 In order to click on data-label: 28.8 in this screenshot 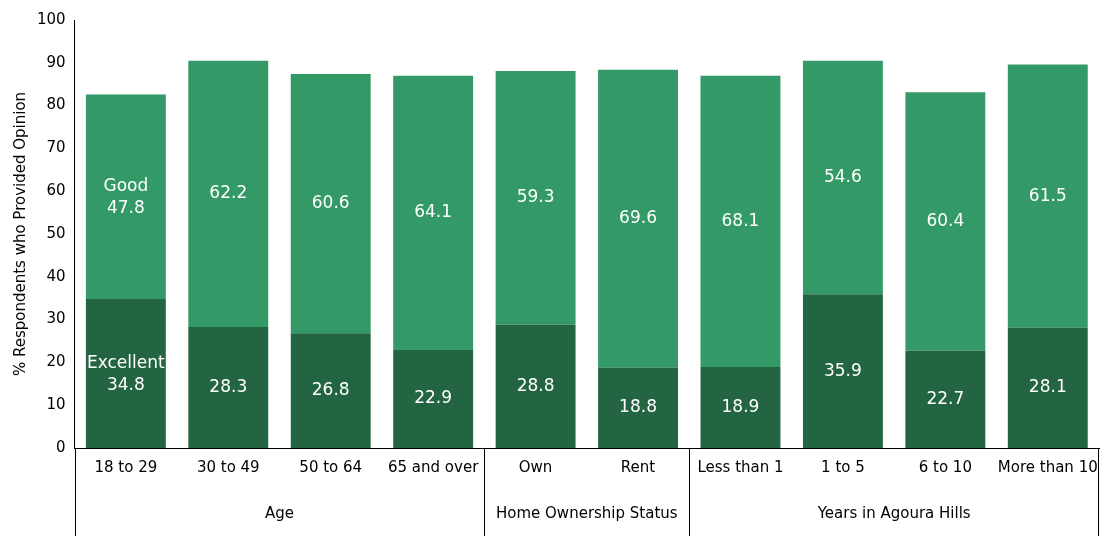, I will do `click(535, 384)`.